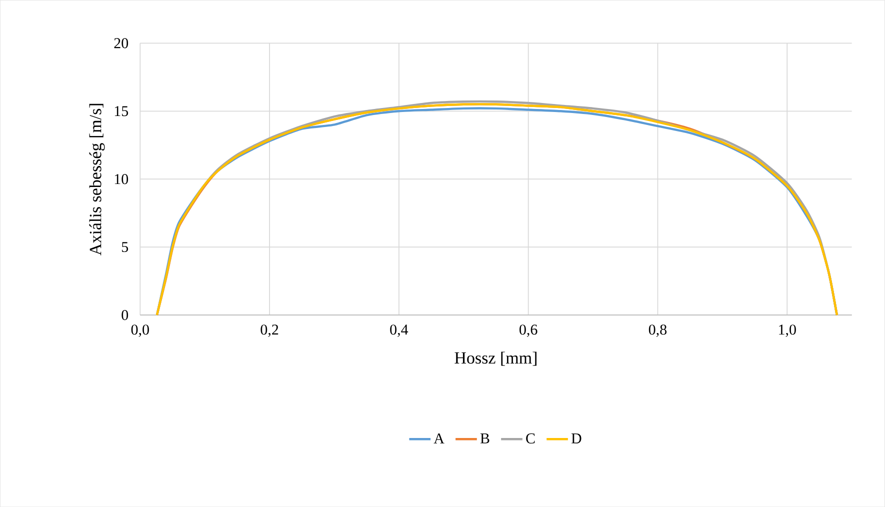  Describe the element at coordinates (787, 330) in the screenshot. I see `x-tick-label: 1,0` at that location.